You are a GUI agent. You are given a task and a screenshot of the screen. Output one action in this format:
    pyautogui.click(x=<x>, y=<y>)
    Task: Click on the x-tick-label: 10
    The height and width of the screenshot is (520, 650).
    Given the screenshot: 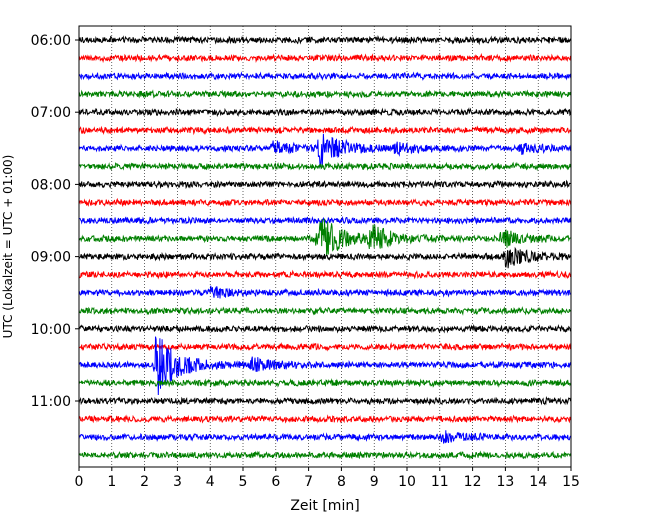 What is the action you would take?
    pyautogui.click(x=407, y=482)
    